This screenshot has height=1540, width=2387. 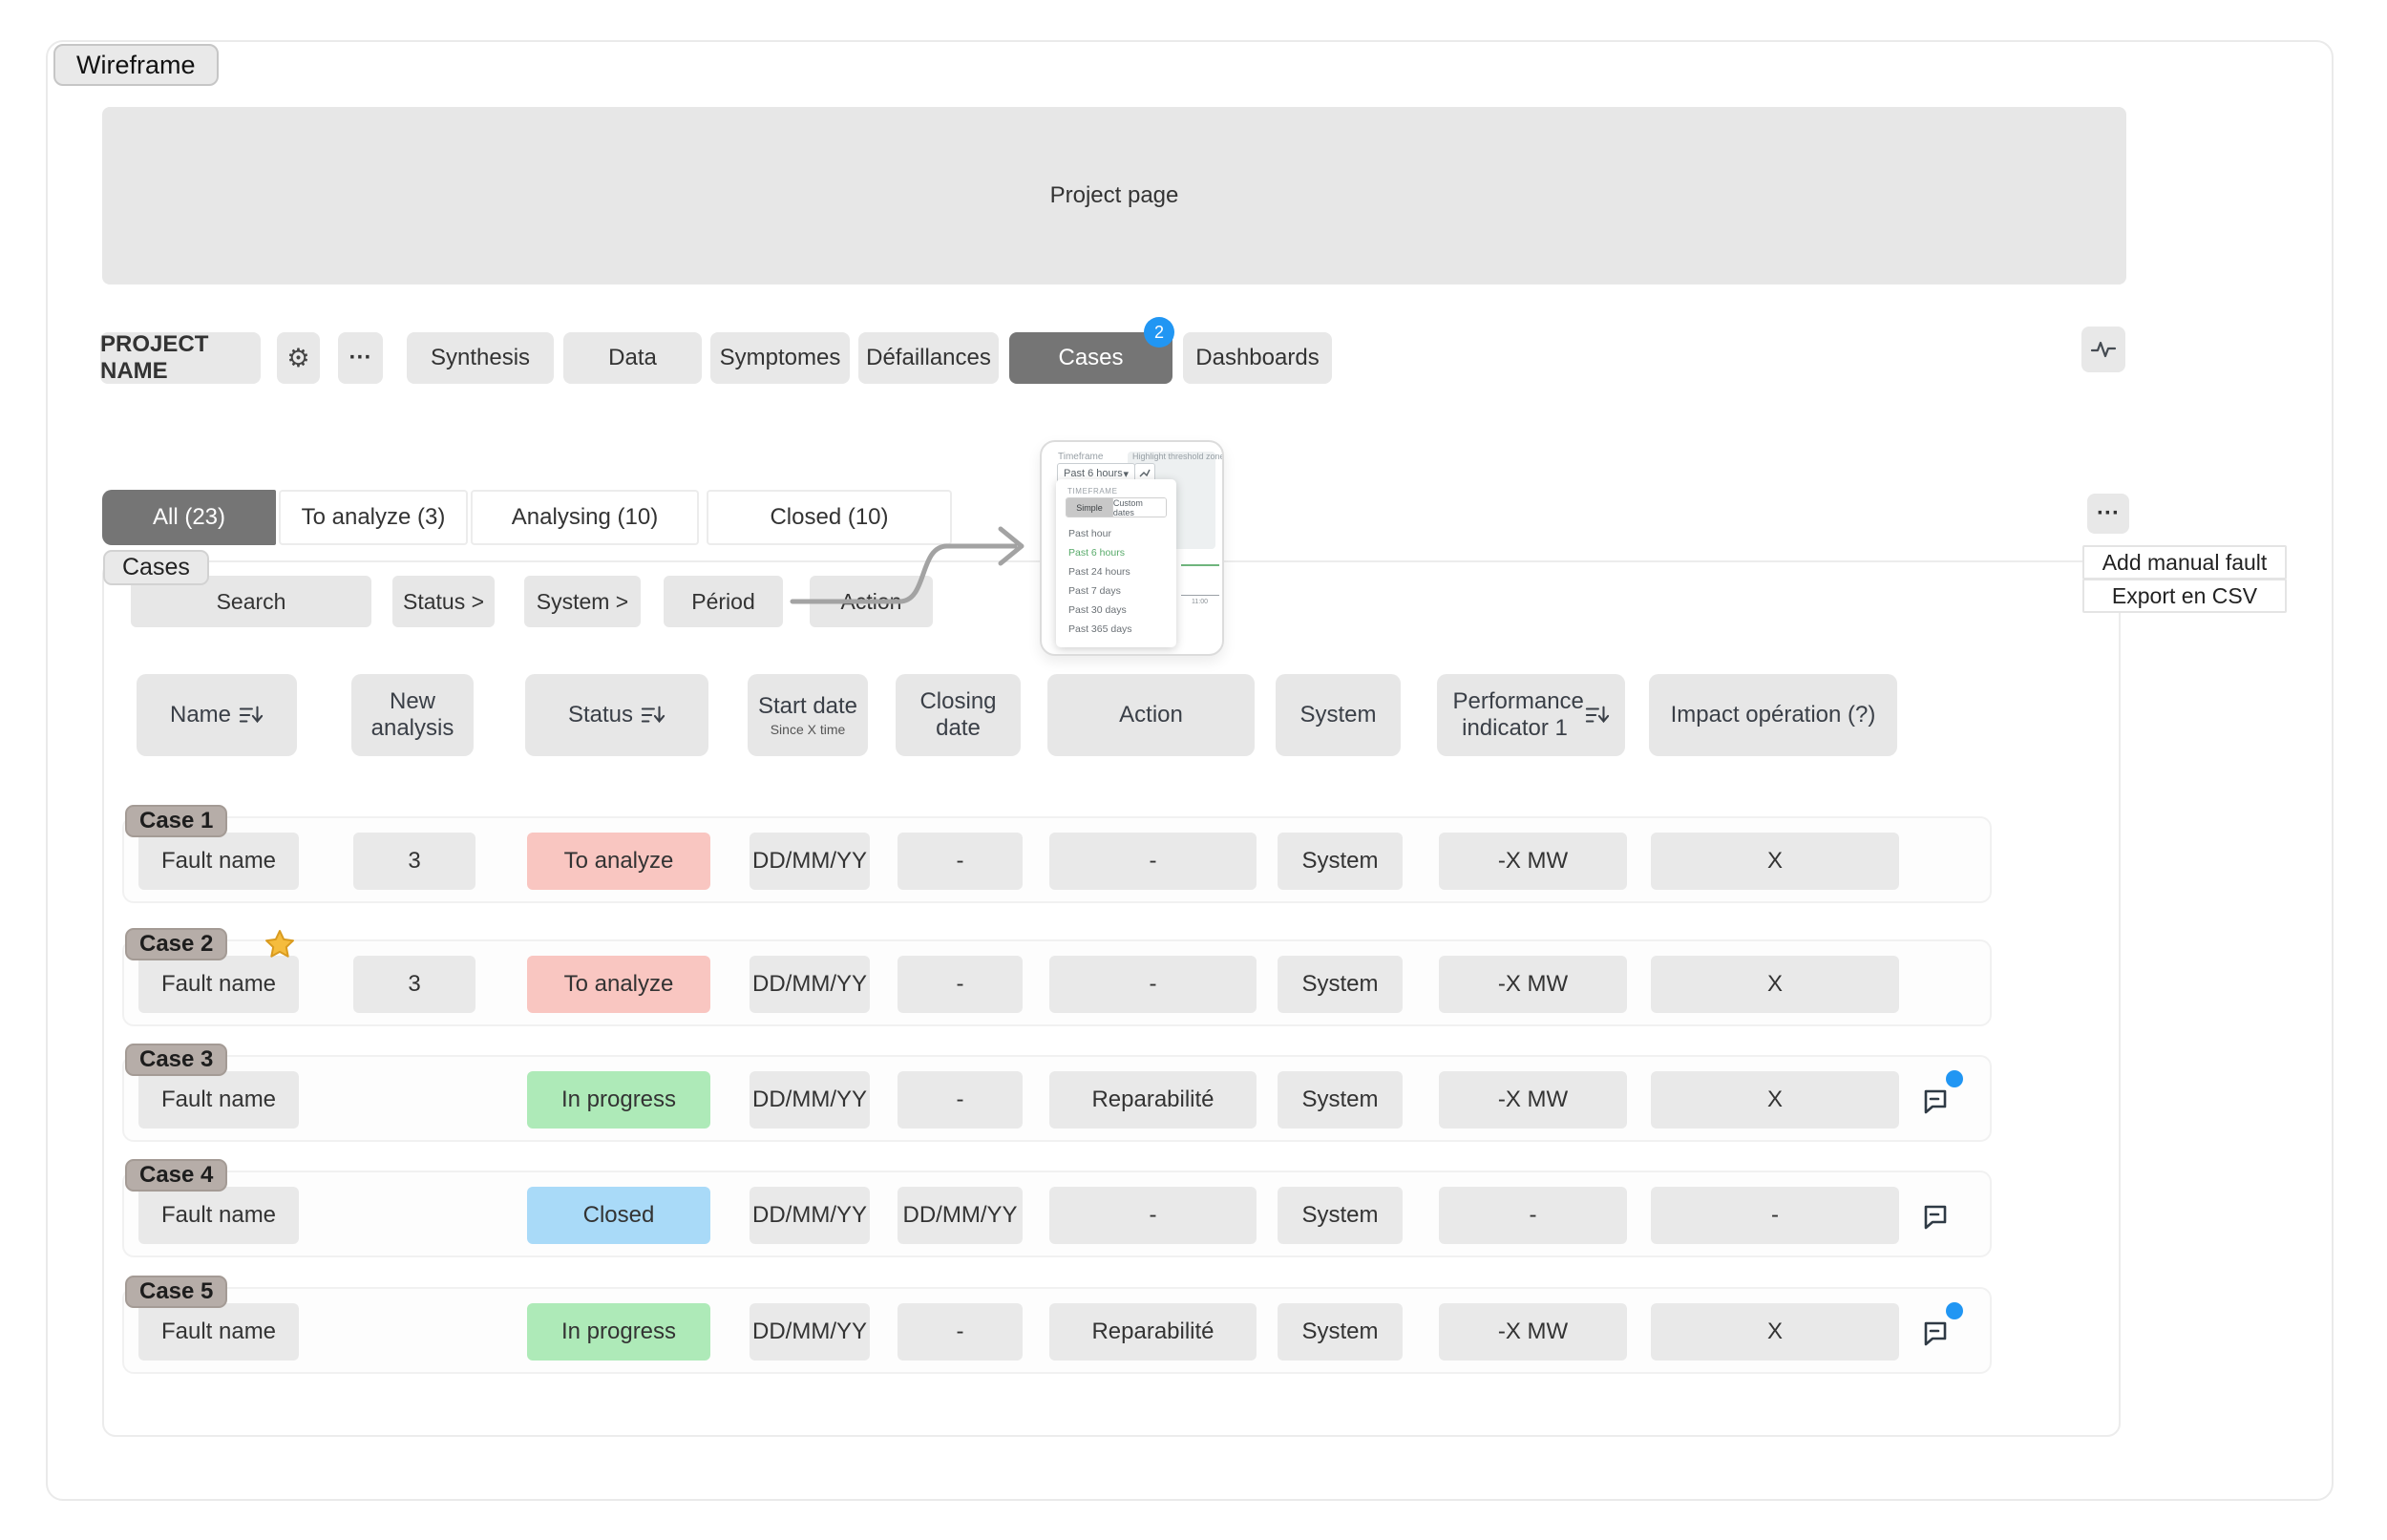 I want to click on filter-tab-analysing: Analysing (10), so click(x=585, y=517).